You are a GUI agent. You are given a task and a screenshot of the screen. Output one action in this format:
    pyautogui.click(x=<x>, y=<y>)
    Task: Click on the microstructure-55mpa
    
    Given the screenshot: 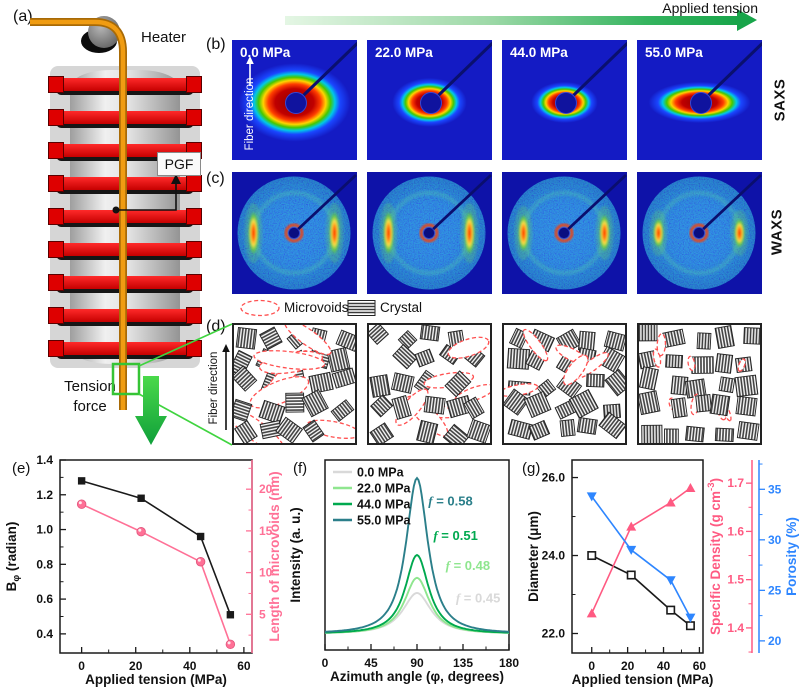 What is the action you would take?
    pyautogui.click(x=701, y=384)
    